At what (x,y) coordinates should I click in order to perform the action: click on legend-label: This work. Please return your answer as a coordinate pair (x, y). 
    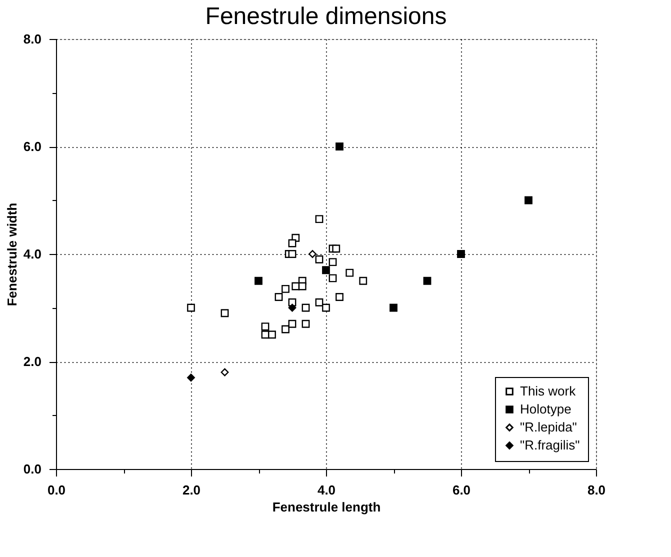
    Looking at the image, I should click on (548, 391).